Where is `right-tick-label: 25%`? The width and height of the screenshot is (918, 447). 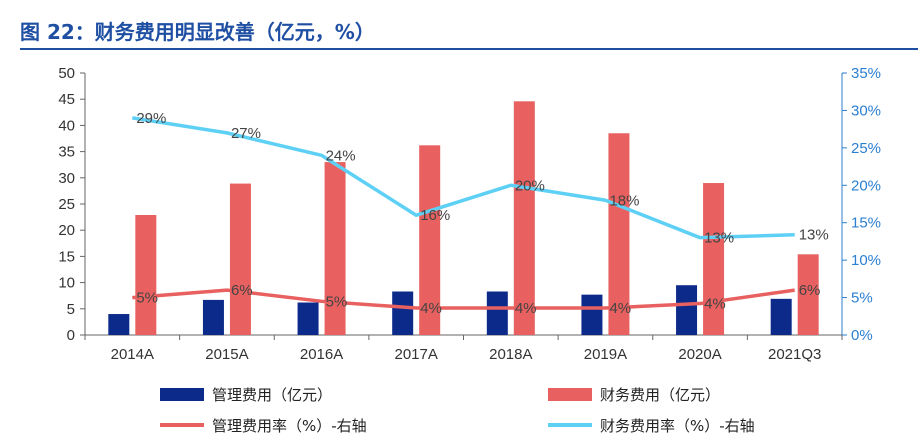
right-tick-label: 25% is located at coordinates (866, 148).